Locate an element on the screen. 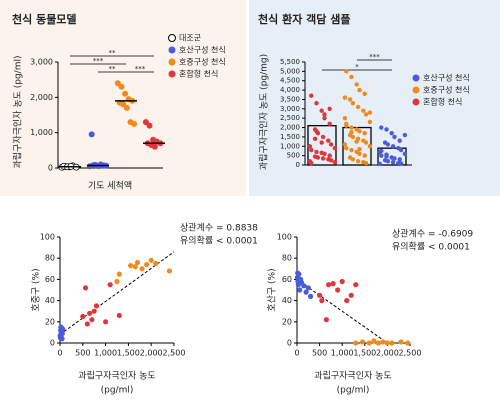 The width and height of the screenshot is (500, 408). y-tick-label: 100 is located at coordinates (284, 237).